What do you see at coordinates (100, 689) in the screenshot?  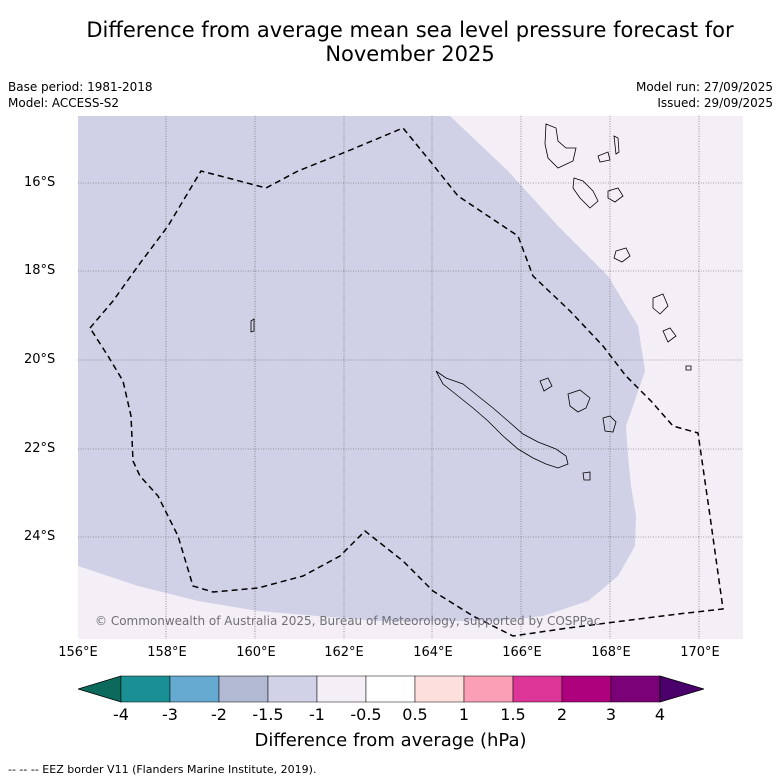 I see `colorbar-under-triangle` at bounding box center [100, 689].